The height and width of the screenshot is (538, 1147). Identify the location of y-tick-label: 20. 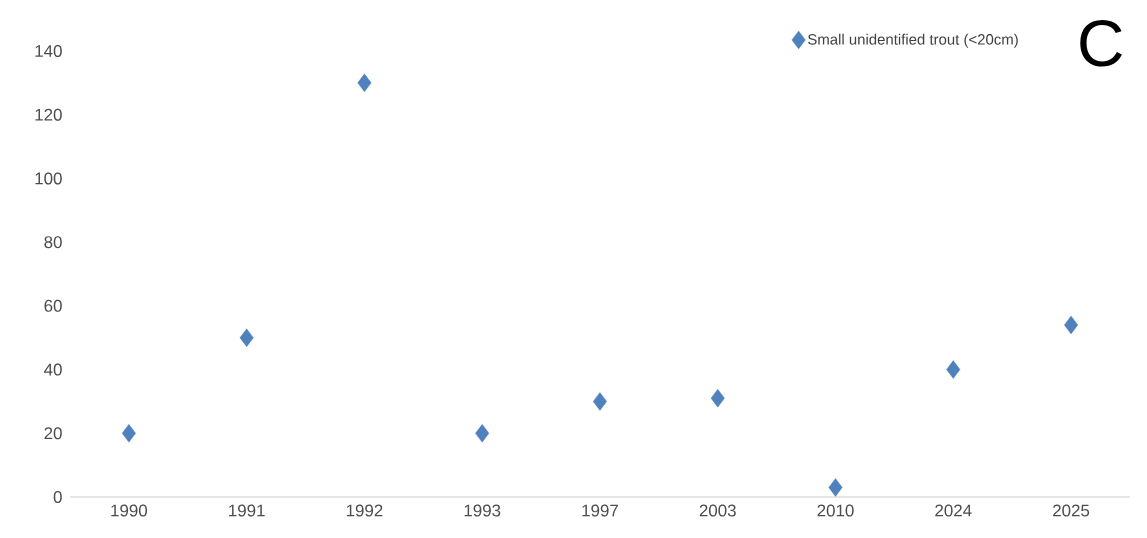
(53, 433).